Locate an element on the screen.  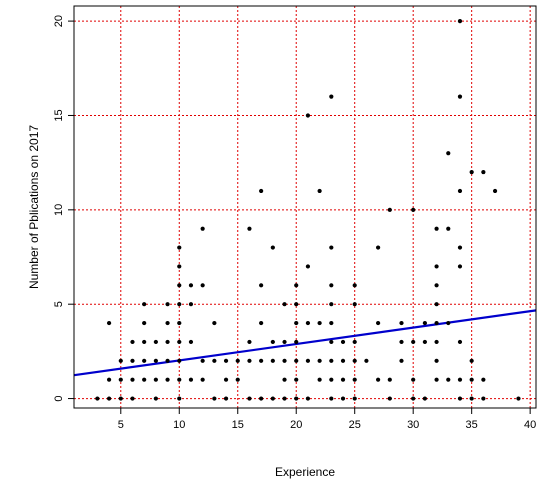
x-tick-label: 35 is located at coordinates (472, 425).